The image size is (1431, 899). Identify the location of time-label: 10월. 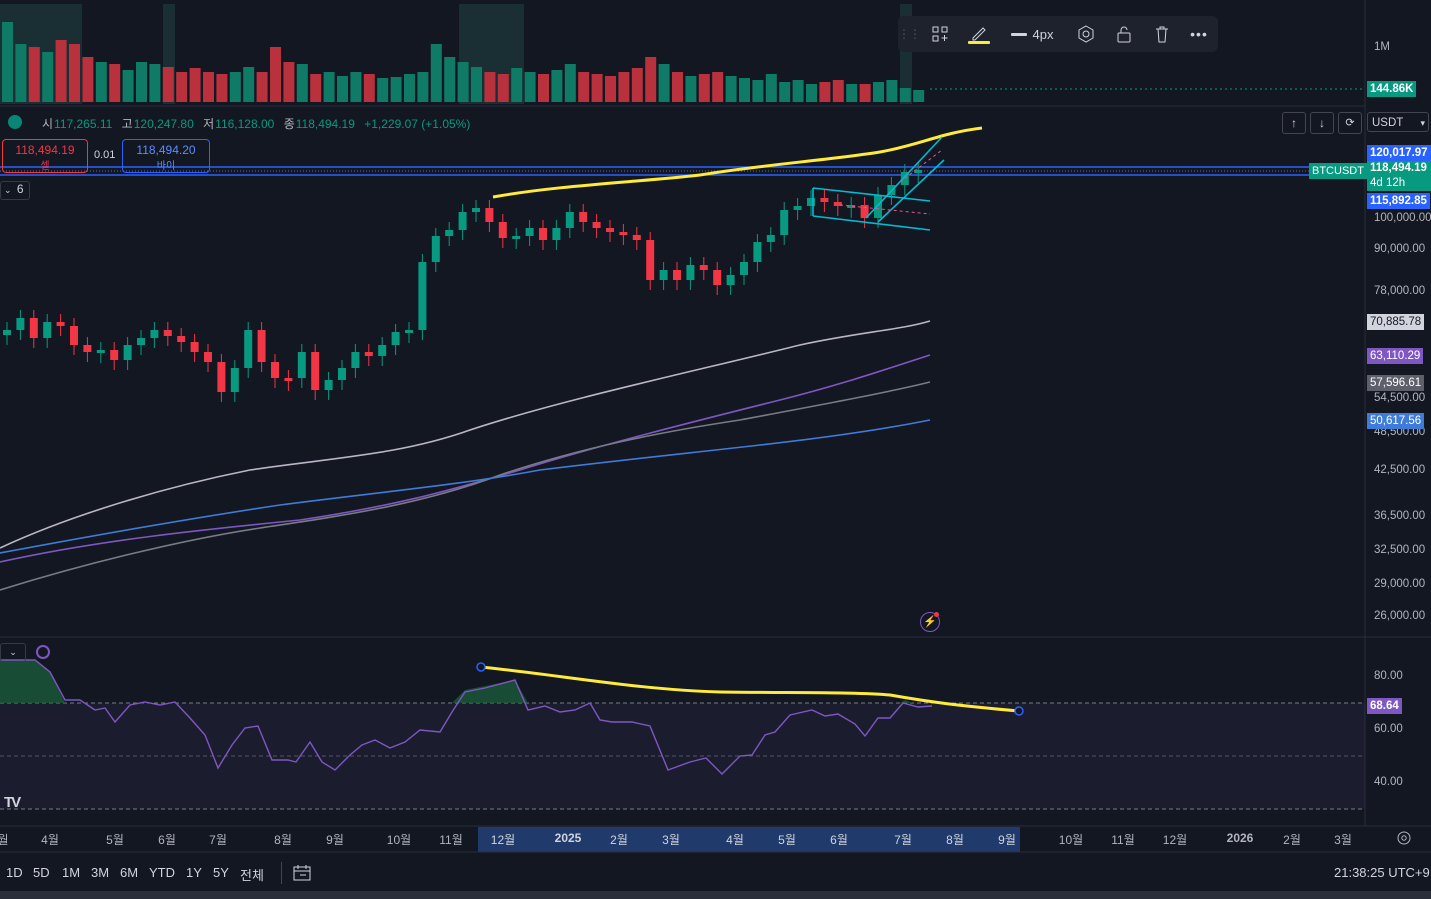
(1071, 840).